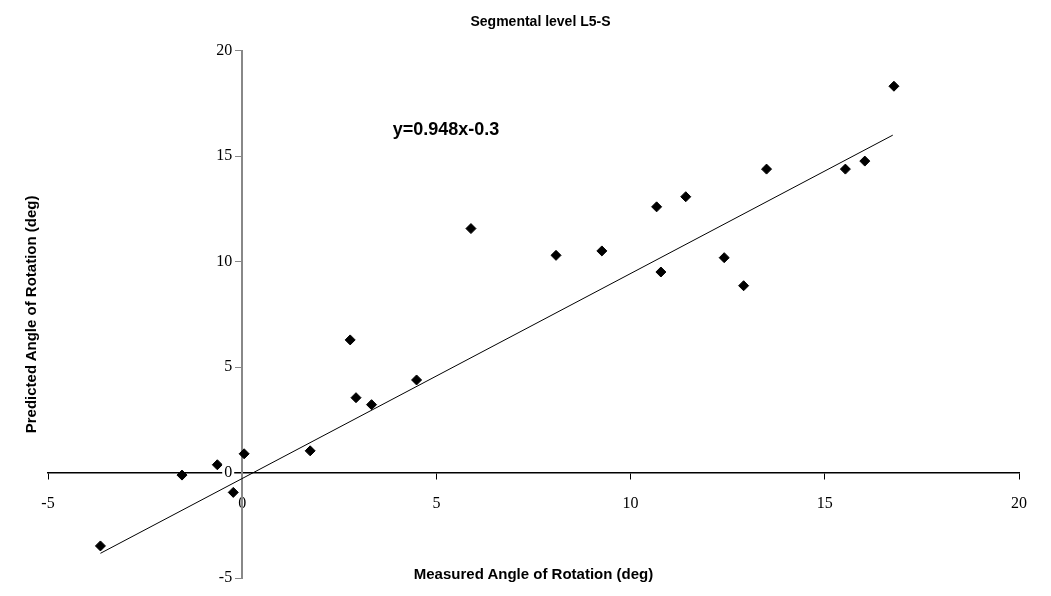 The height and width of the screenshot is (596, 1051). What do you see at coordinates (228, 471) in the screenshot?
I see `y-tick-label: 0` at bounding box center [228, 471].